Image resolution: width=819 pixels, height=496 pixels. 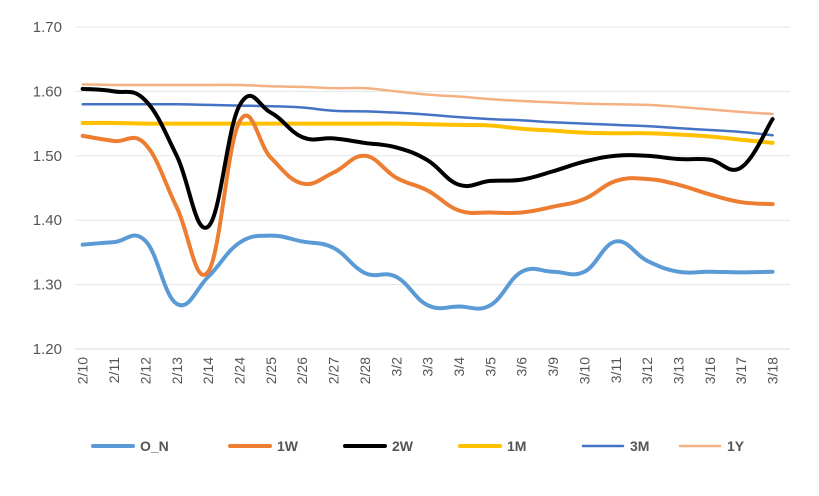 I want to click on x-tick-label: 2/10, so click(x=83, y=370).